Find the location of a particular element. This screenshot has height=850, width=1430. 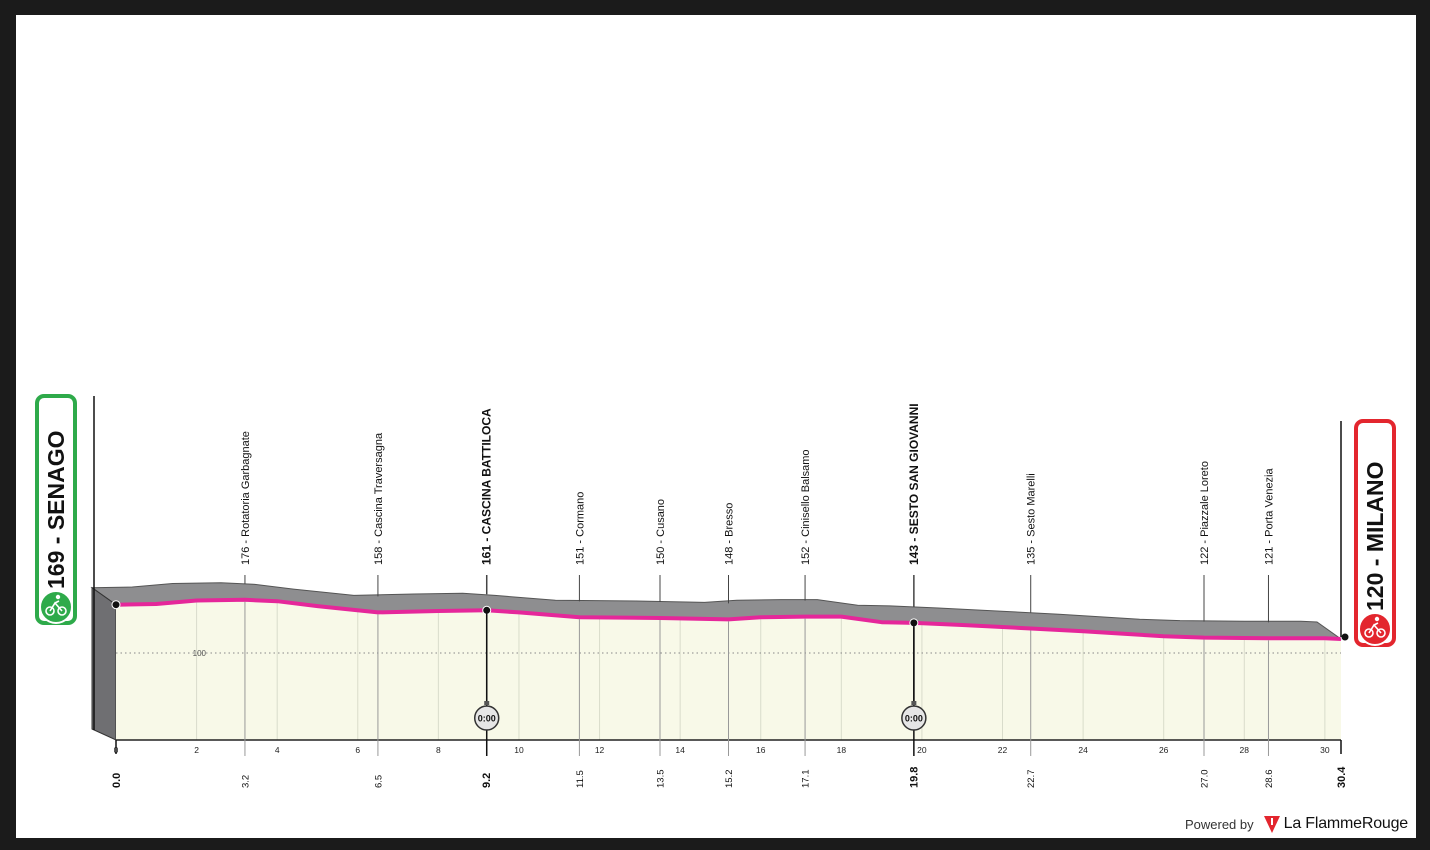

x-tick-label: 10 is located at coordinates (519, 750).